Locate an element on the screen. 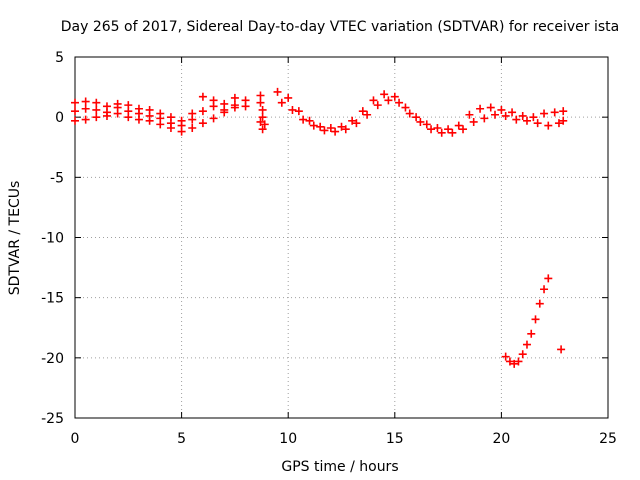  series-track-upper is located at coordinates (160, 108).